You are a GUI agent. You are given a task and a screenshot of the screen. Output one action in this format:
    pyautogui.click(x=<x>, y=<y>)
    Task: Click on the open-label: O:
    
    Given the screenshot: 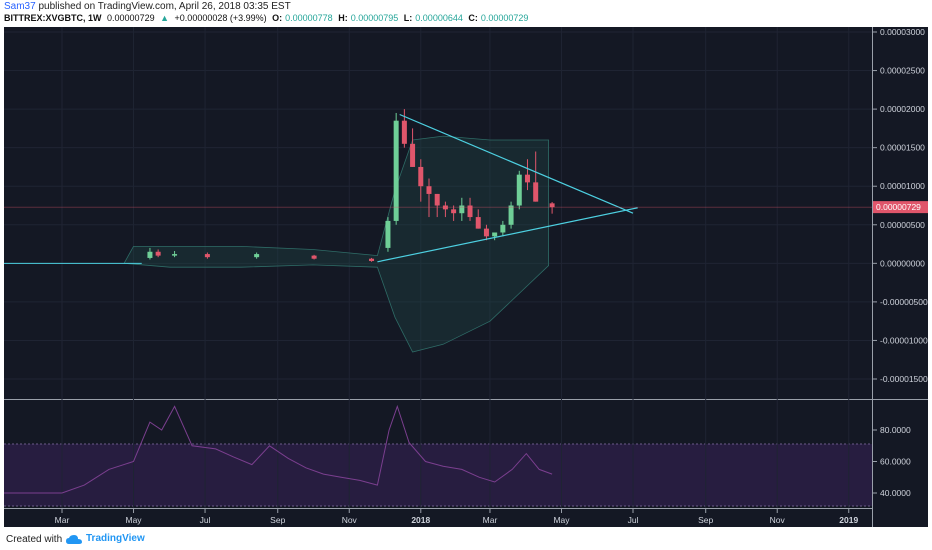 What is the action you would take?
    pyautogui.click(x=277, y=18)
    